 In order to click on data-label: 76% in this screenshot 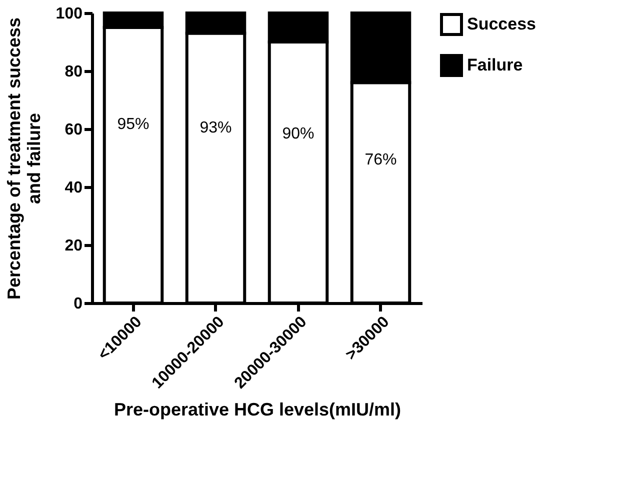, I will do `click(380, 160)`.